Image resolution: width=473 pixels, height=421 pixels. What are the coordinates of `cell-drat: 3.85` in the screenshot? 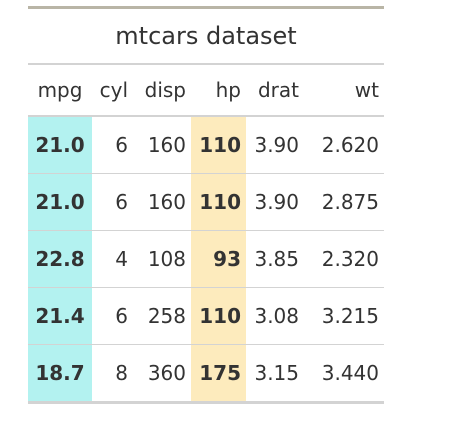 It's located at (275, 259).